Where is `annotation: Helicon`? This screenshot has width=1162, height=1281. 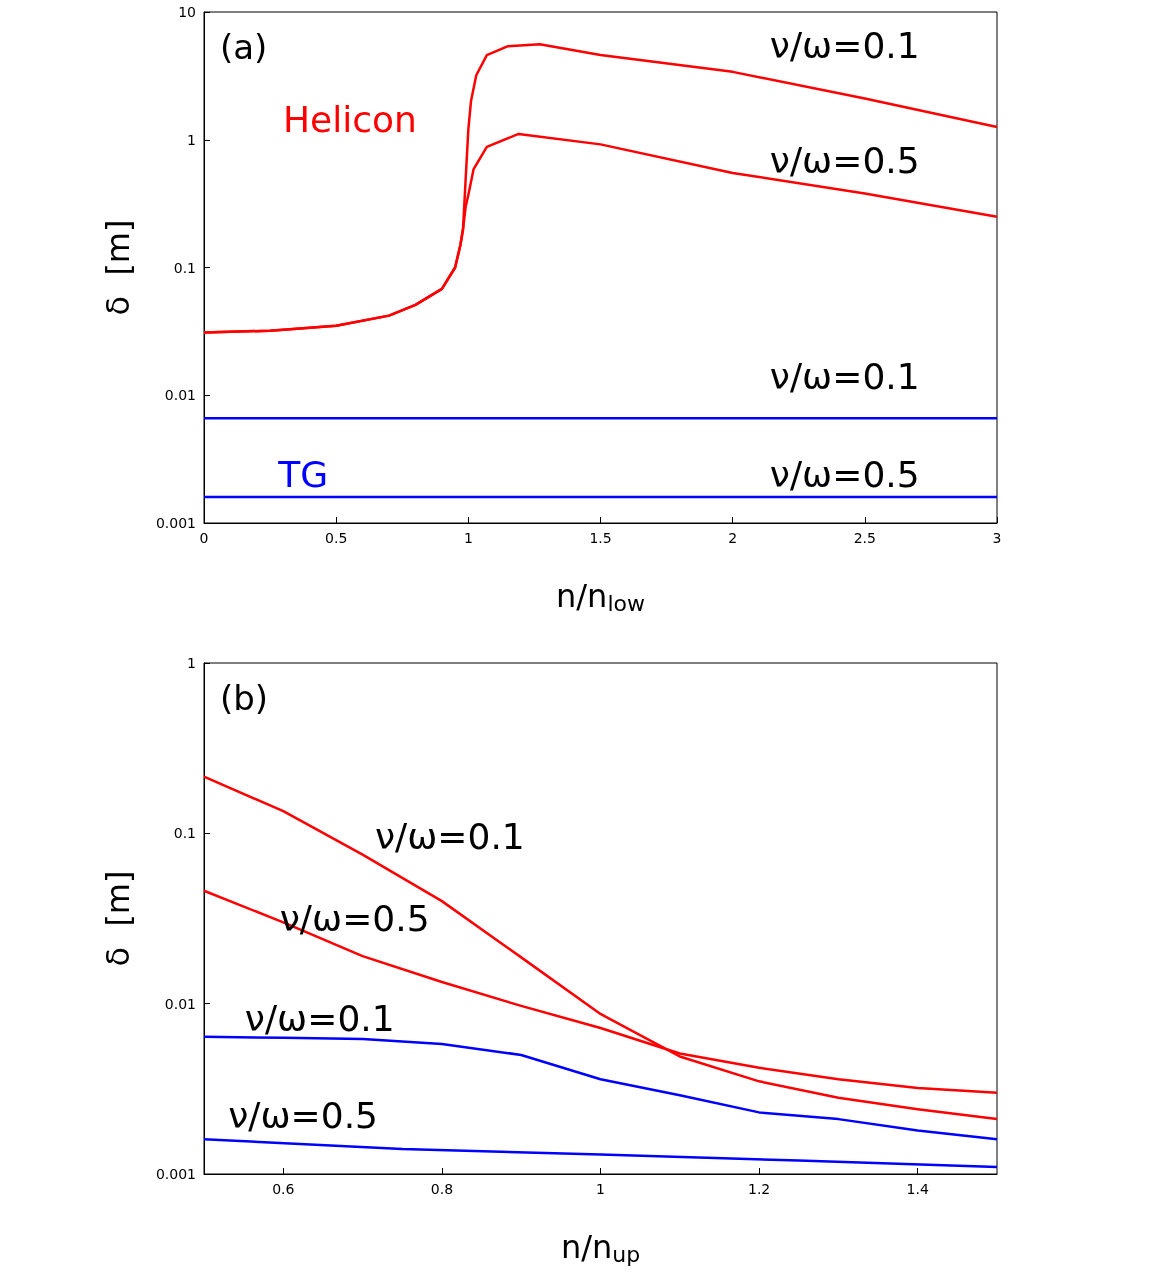 annotation: Helicon is located at coordinates (349, 120).